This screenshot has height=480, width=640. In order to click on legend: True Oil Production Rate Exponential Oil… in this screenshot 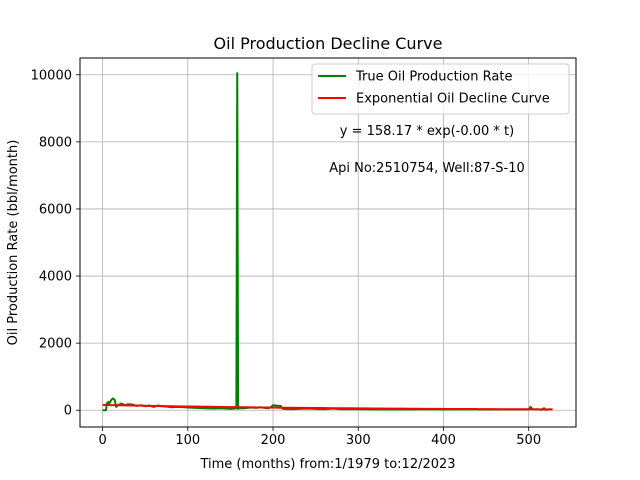, I will do `click(440, 89)`.